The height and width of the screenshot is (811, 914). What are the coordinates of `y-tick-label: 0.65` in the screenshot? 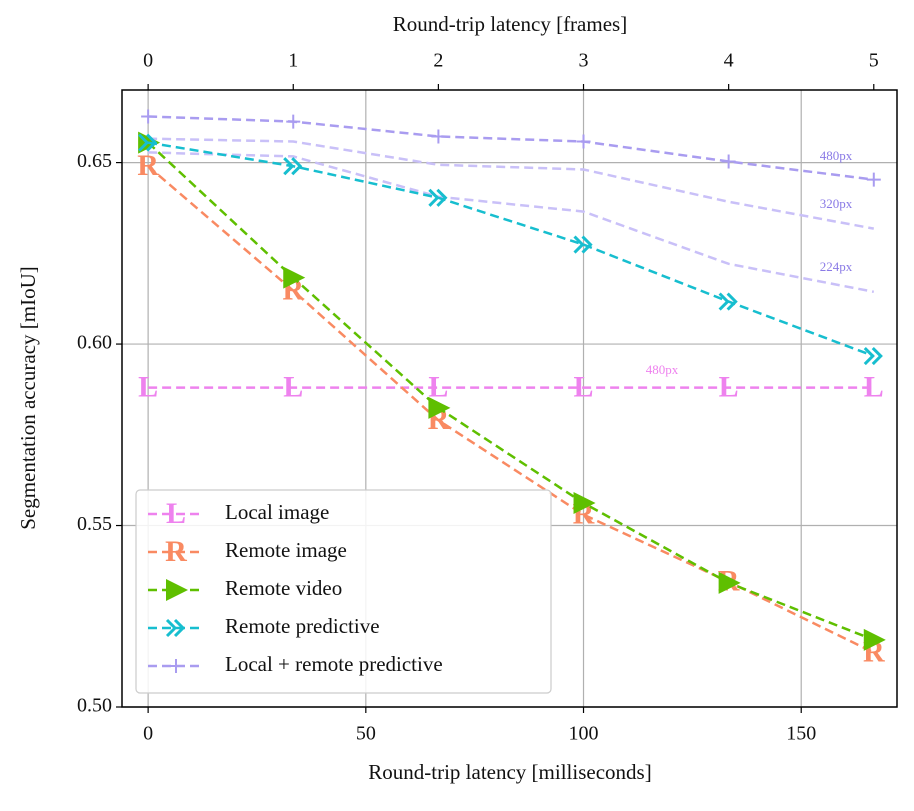 It's located at (94, 161).